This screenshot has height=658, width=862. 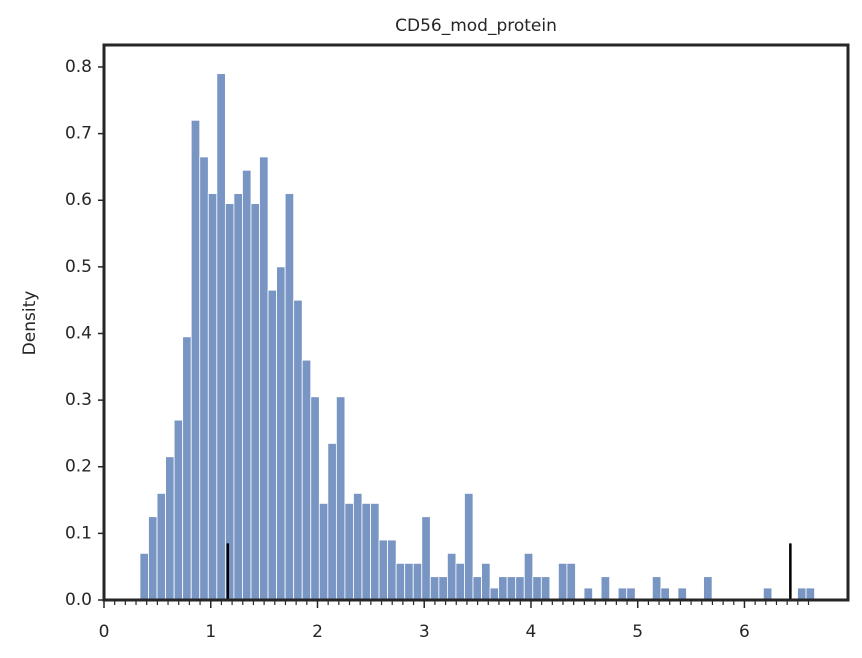 What do you see at coordinates (744, 632) in the screenshot?
I see `x-tick-label: 6` at bounding box center [744, 632].